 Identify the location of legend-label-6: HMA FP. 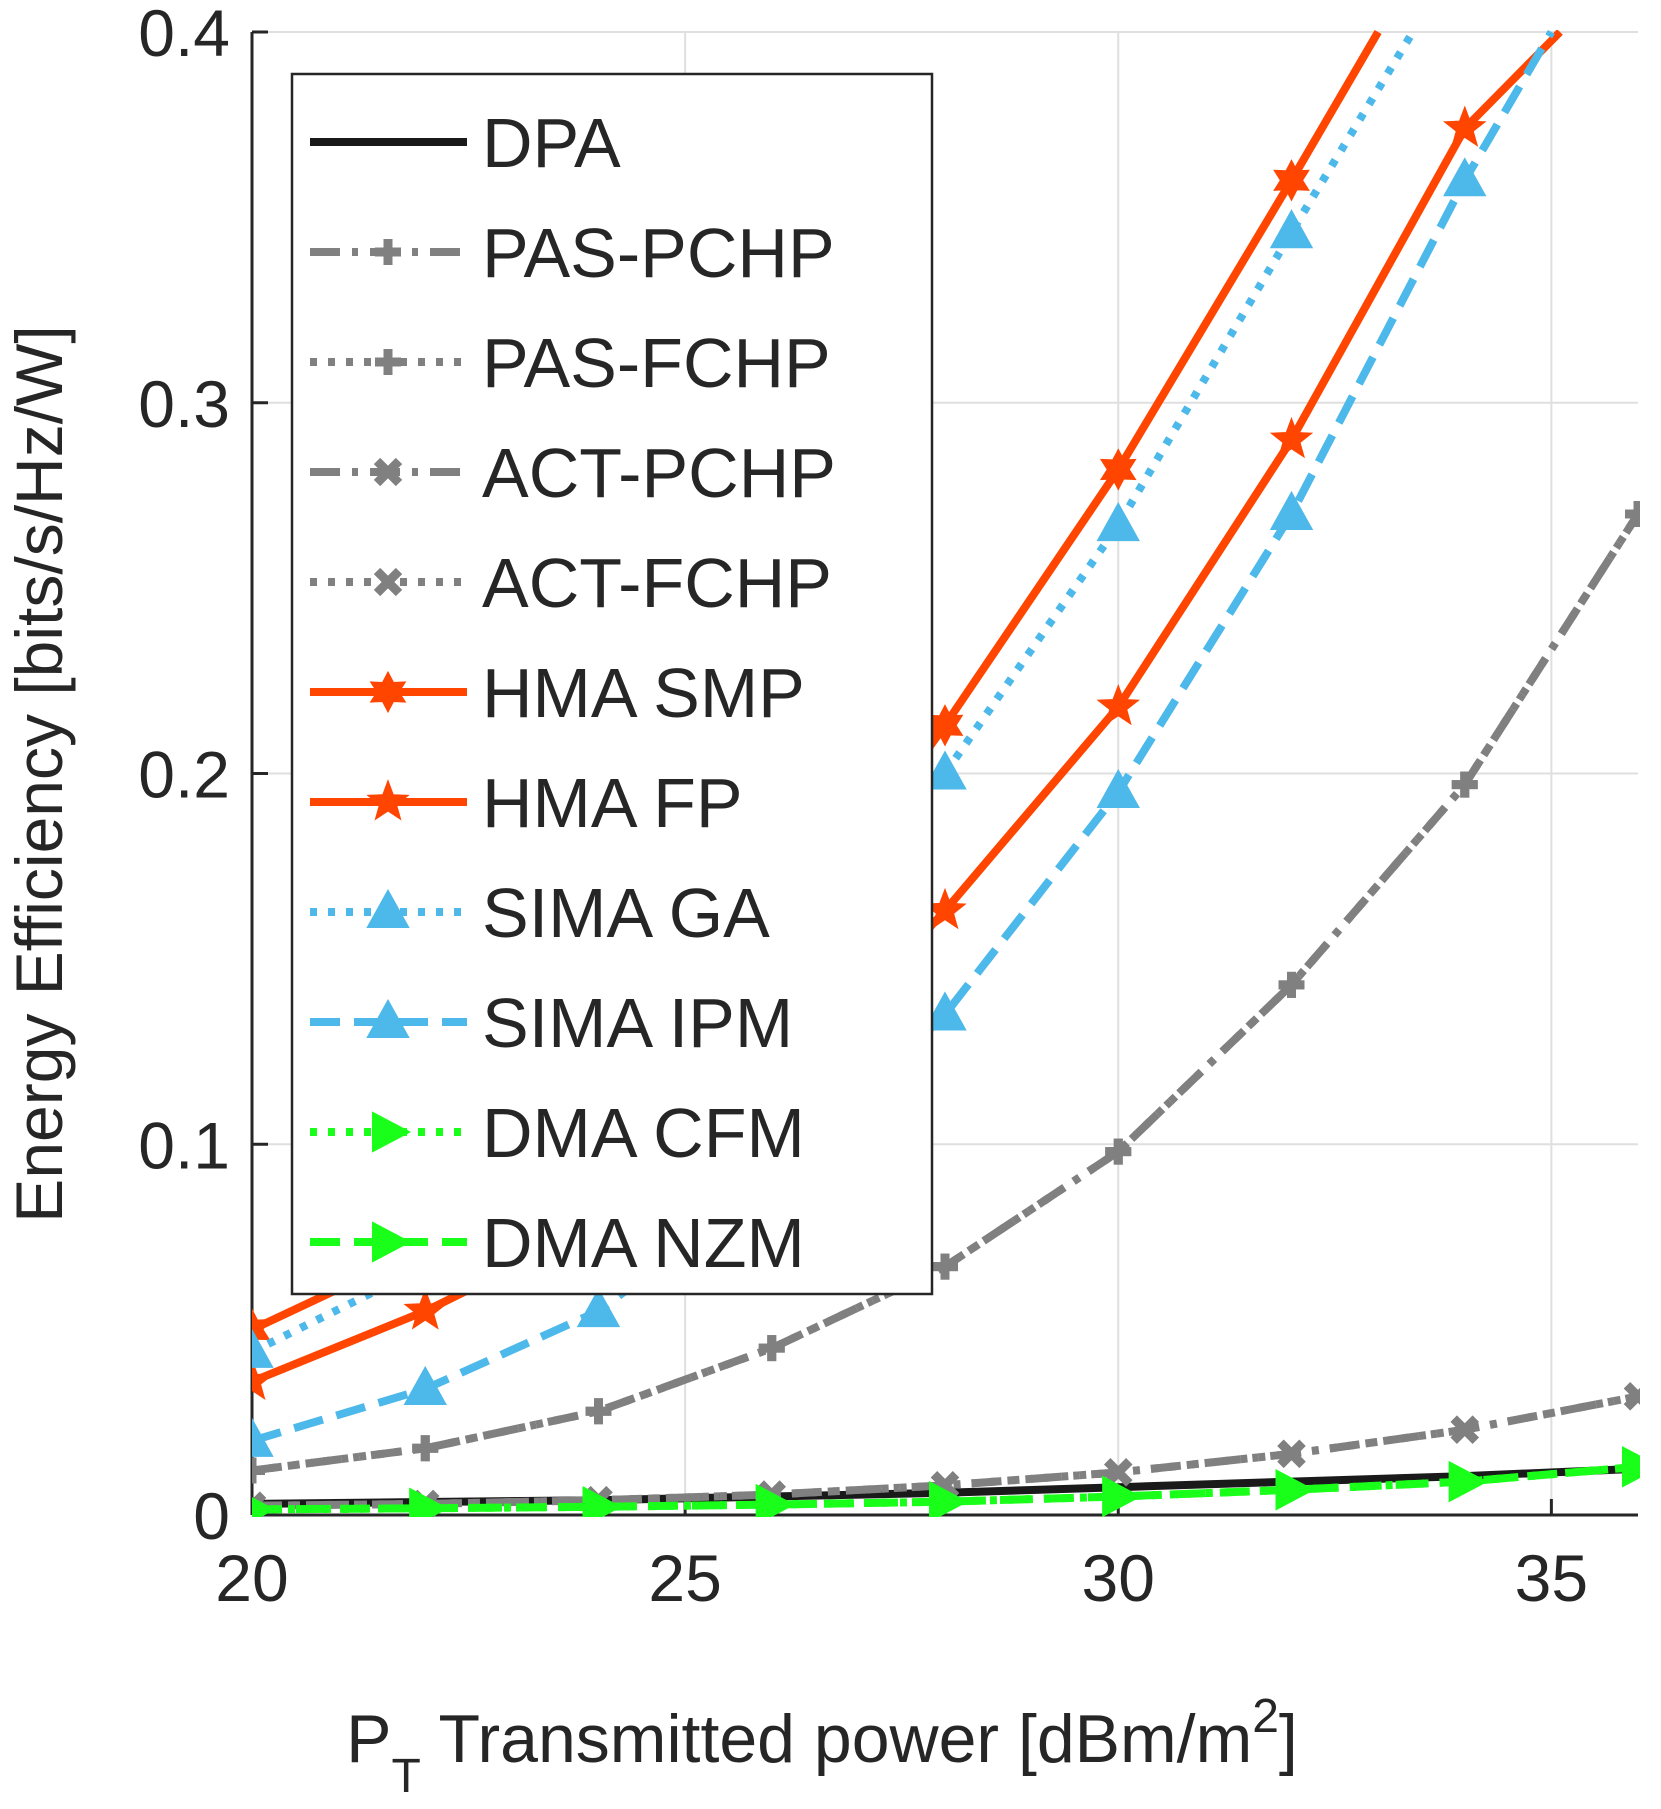
(612, 803).